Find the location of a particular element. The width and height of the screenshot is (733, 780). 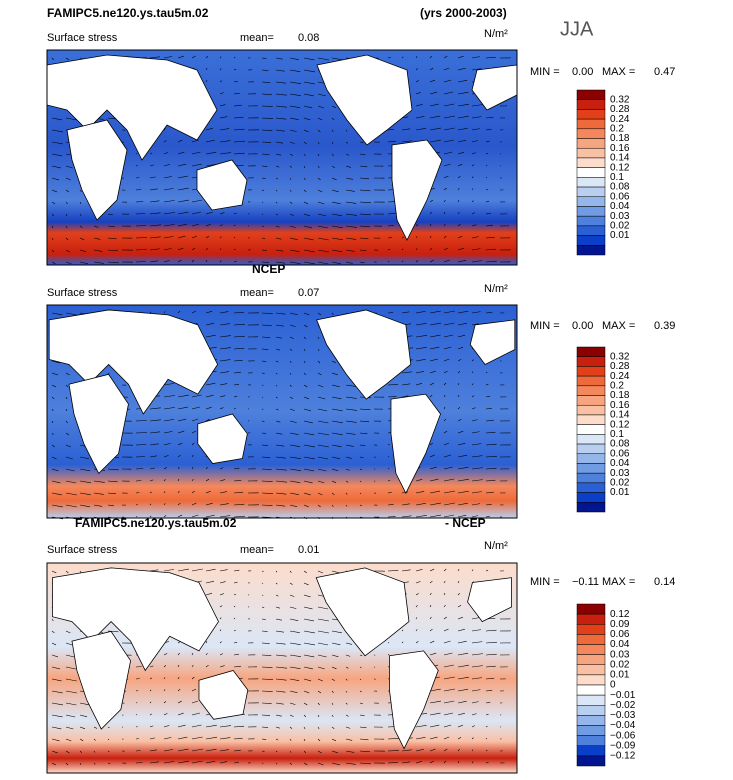

colorbar-label: −0.06 is located at coordinates (623, 735).